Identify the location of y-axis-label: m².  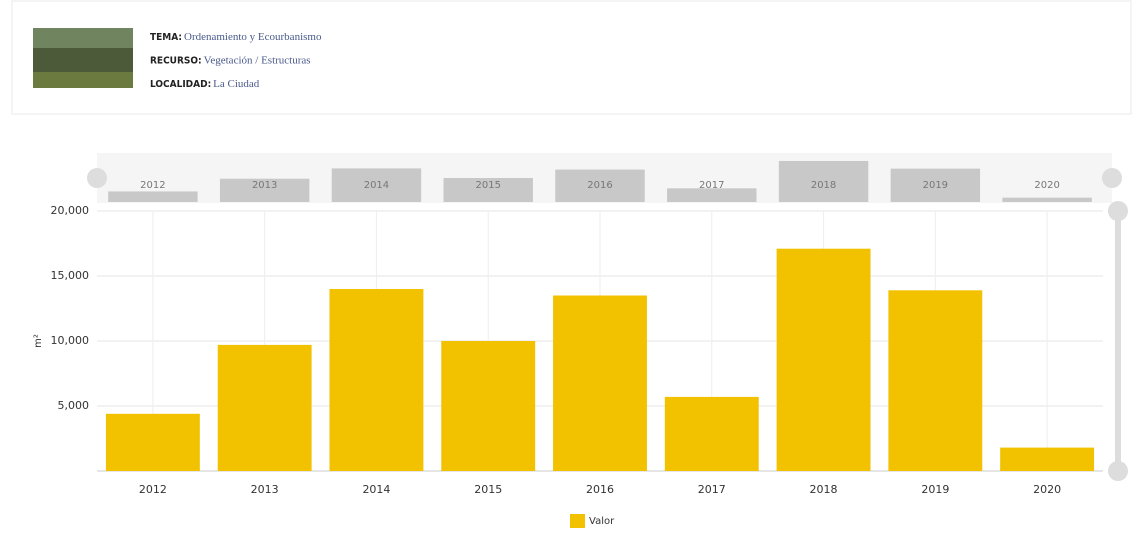
(38, 341).